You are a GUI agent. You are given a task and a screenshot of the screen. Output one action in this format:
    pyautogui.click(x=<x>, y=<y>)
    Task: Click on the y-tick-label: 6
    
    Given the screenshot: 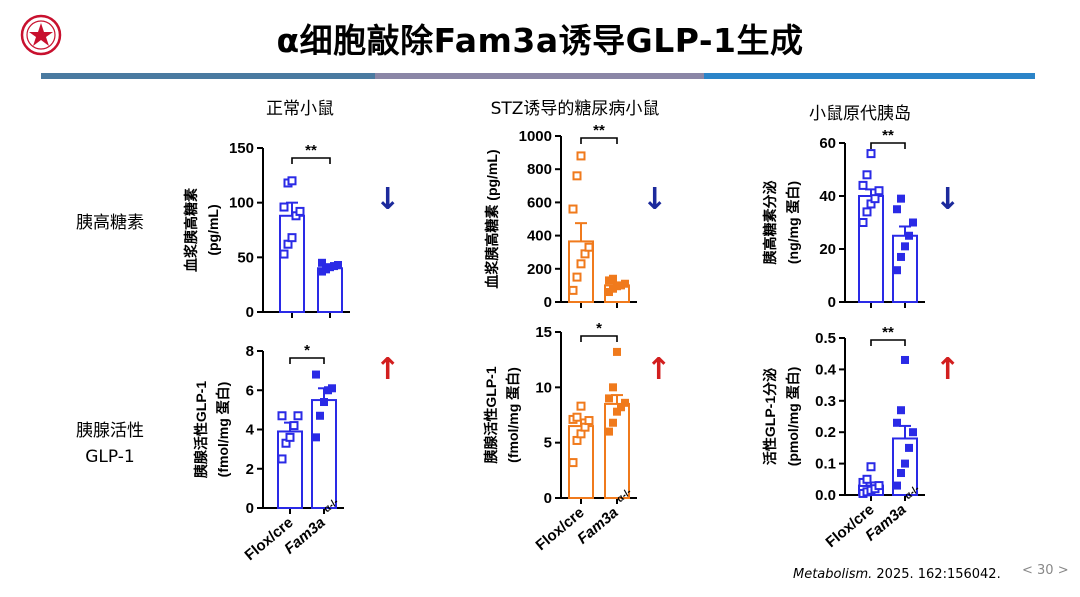 What is the action you would take?
    pyautogui.click(x=250, y=390)
    